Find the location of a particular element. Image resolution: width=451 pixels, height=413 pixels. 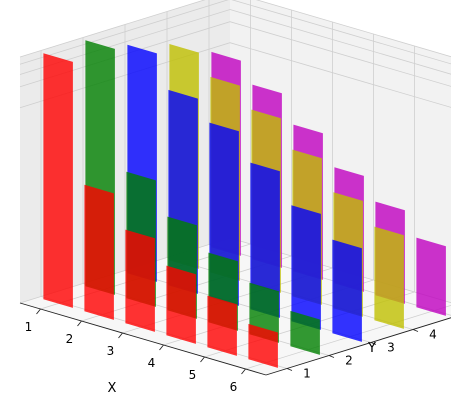

y-tick-label: 3 is located at coordinates (391, 348).